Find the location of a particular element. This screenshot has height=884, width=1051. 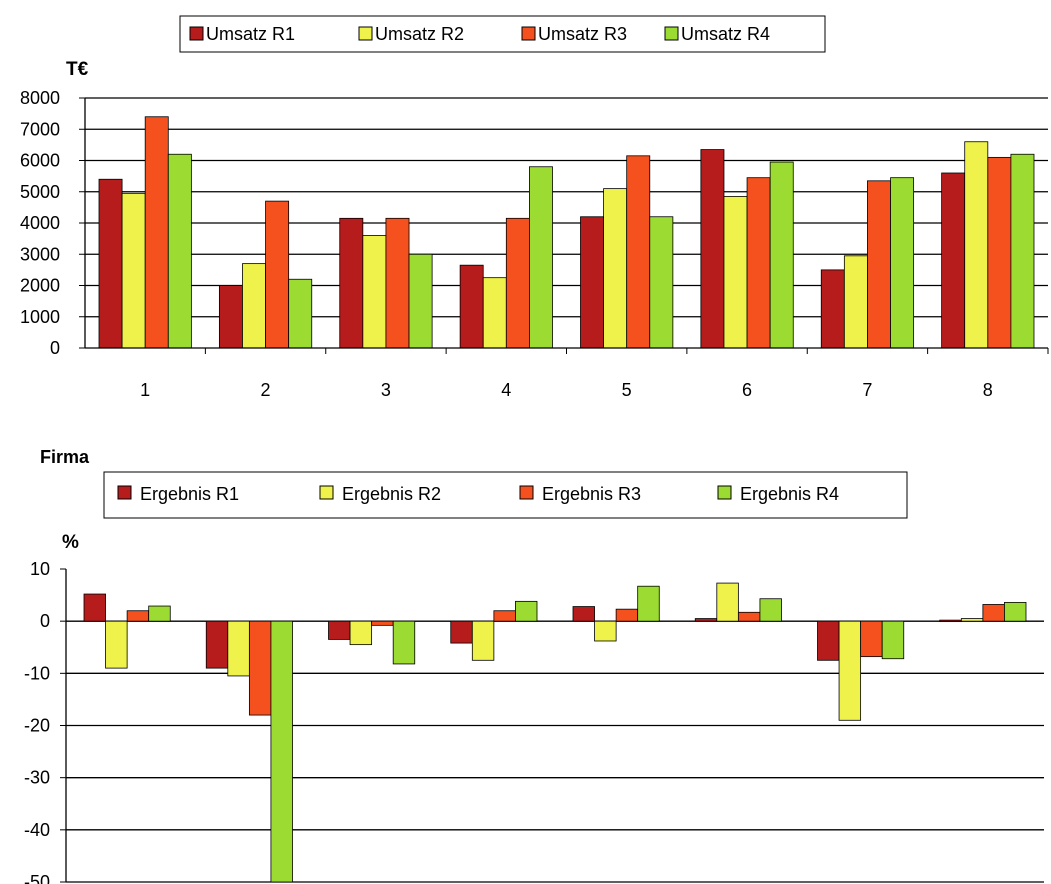

ergebnis-legend-label-r4: Ergebnis R4 is located at coordinates (789, 494).